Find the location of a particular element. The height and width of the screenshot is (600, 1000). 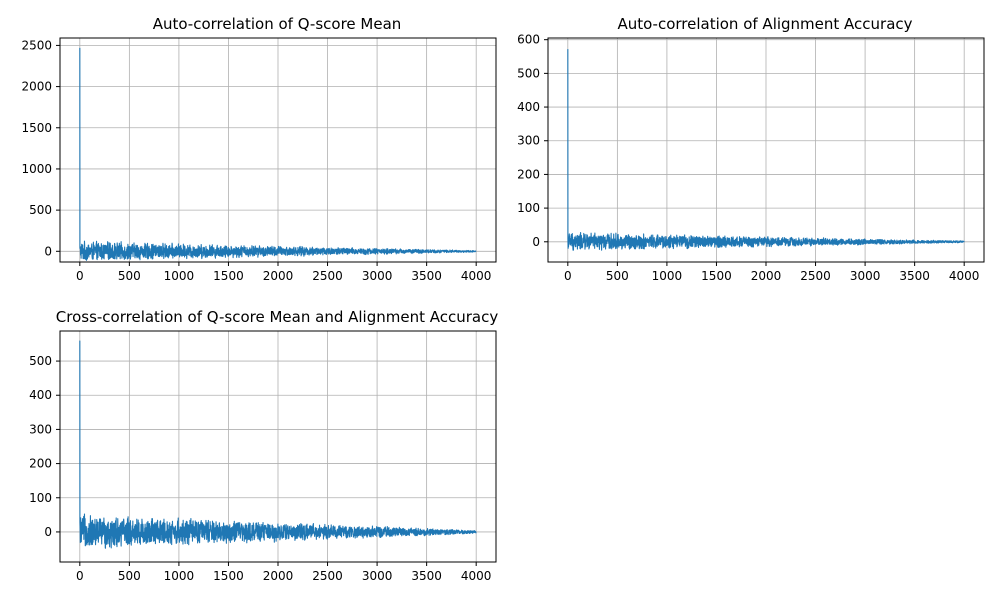

chart-title: Auto-correlation of Q-score Mean is located at coordinates (277, 24).